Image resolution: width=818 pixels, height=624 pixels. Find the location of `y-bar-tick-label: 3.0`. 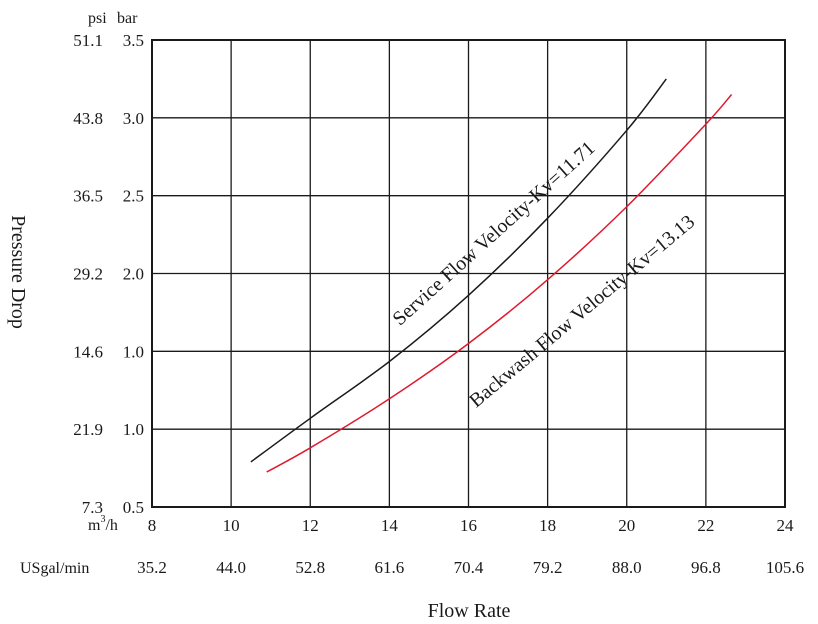

y-bar-tick-label: 3.0 is located at coordinates (133, 118).